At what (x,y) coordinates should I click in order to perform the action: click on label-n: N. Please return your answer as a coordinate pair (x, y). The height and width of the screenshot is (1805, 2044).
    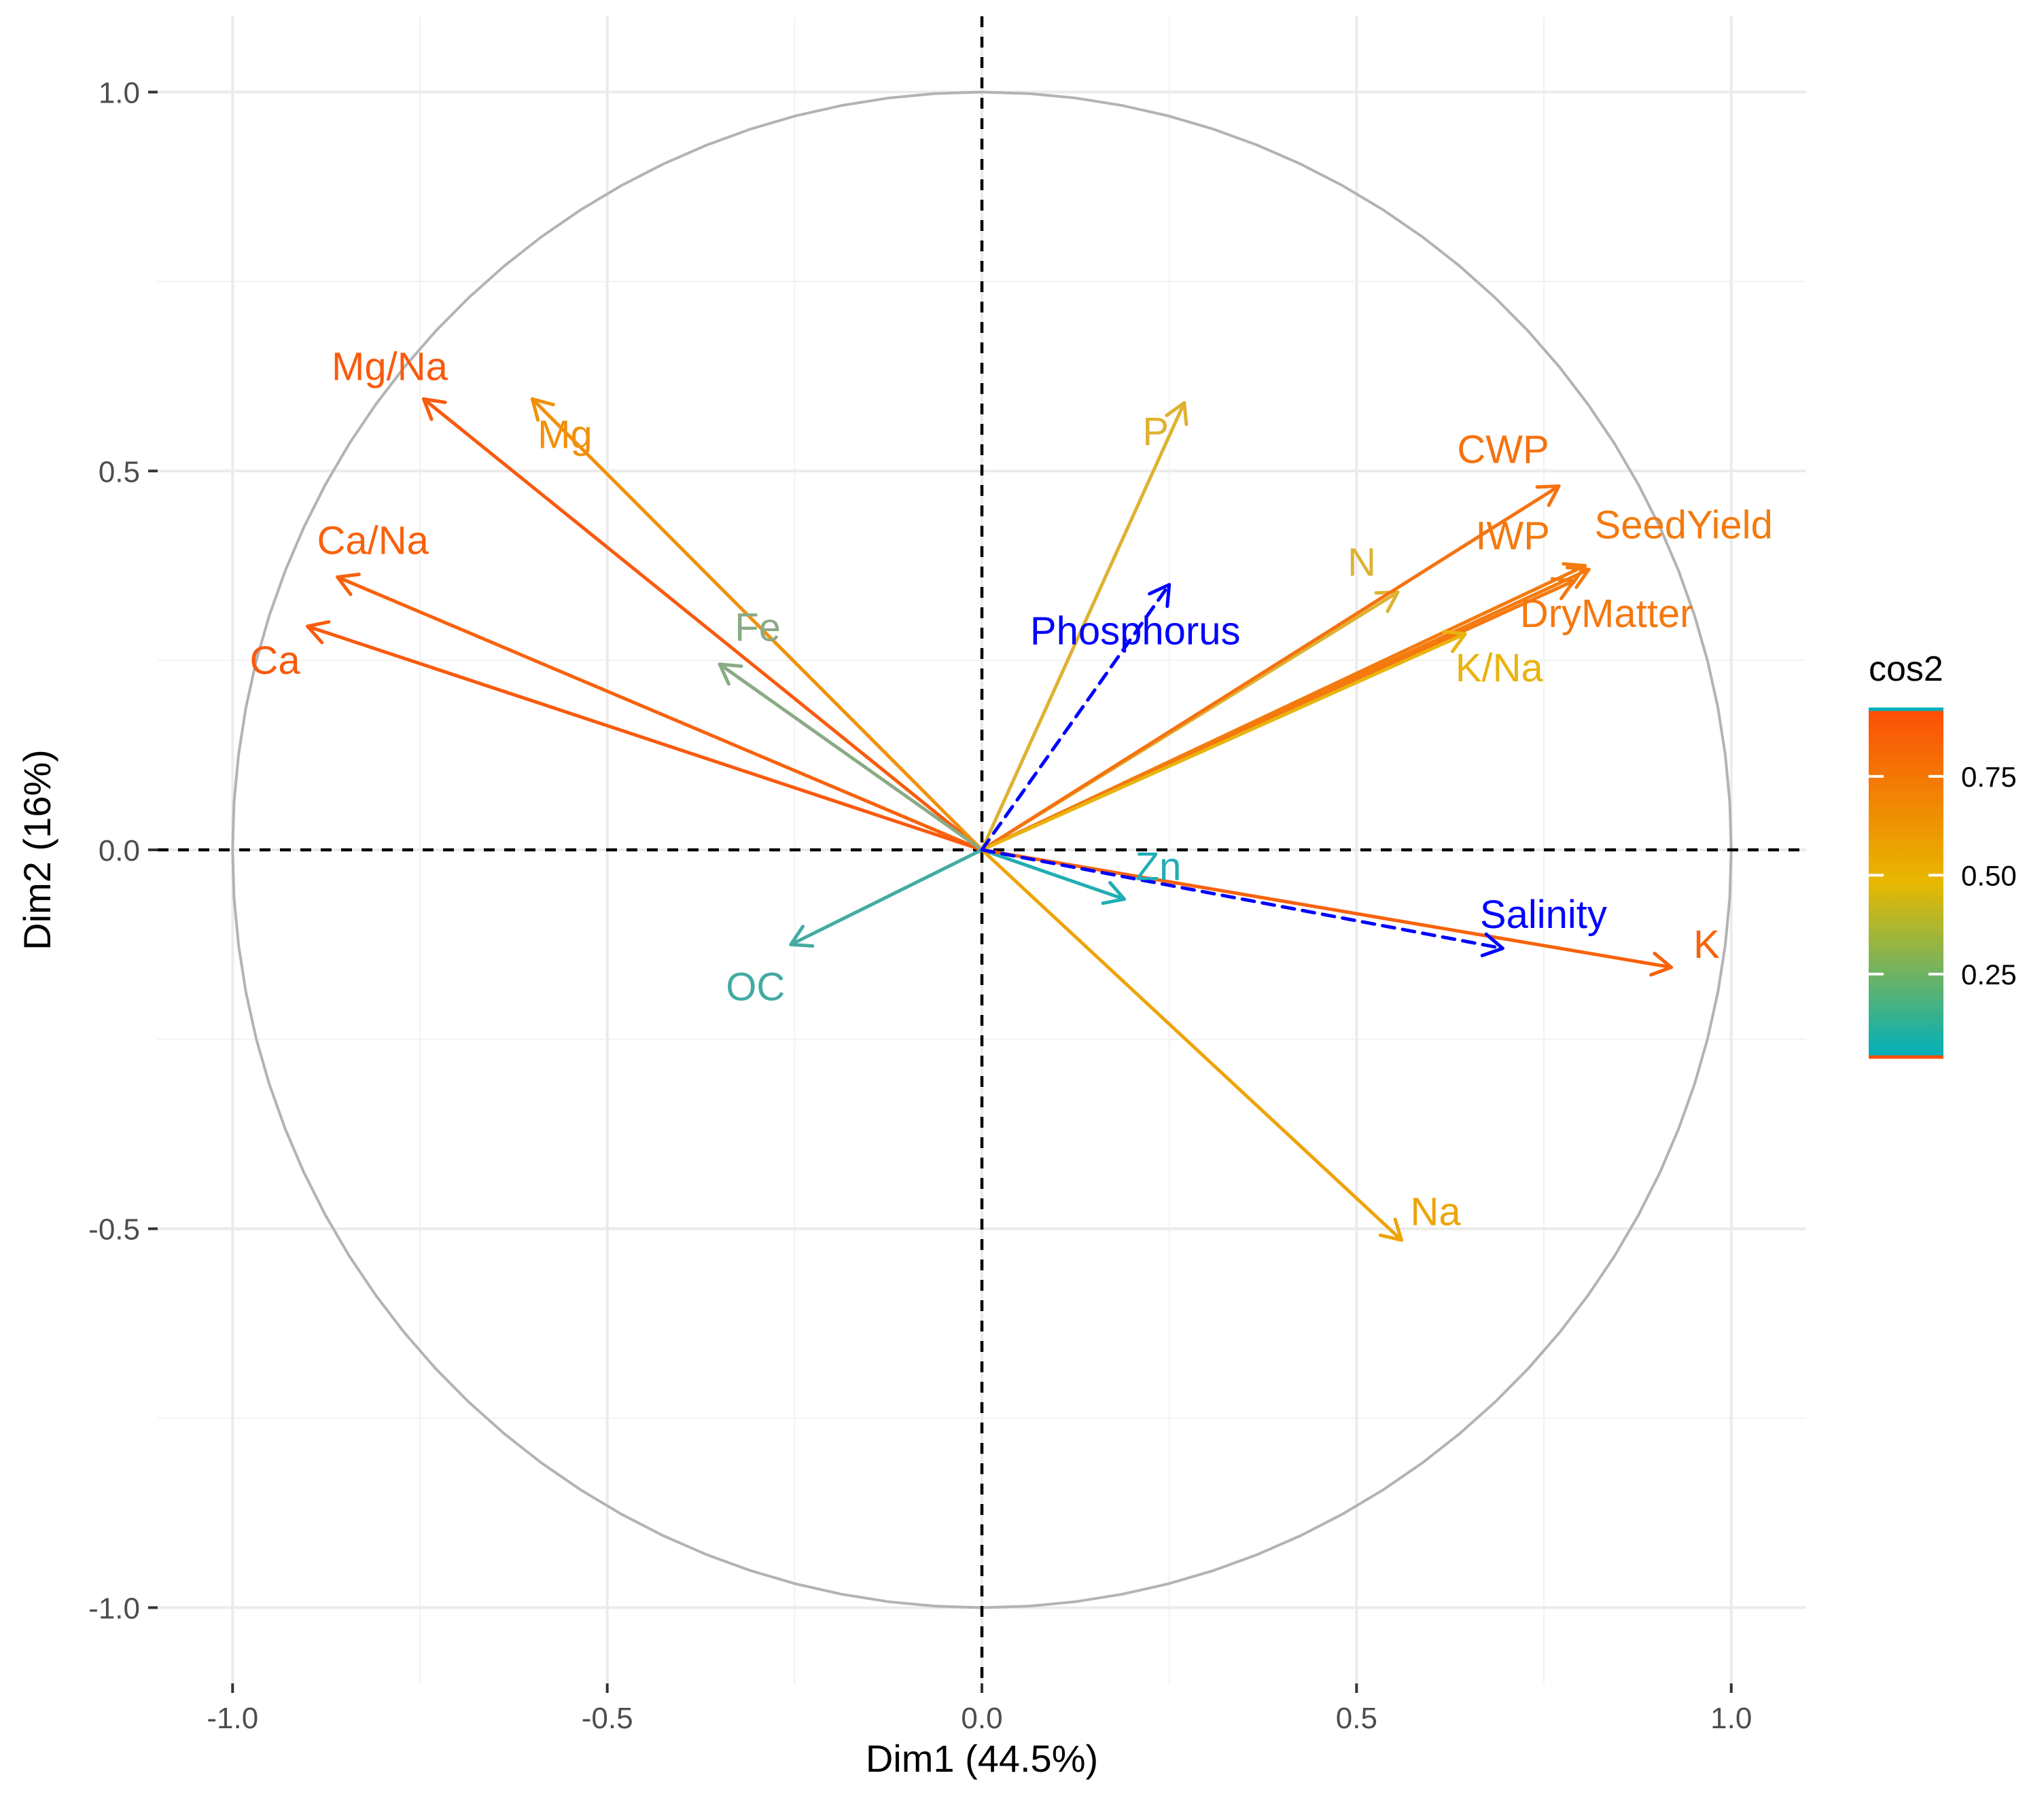
    Looking at the image, I should click on (1361, 563).